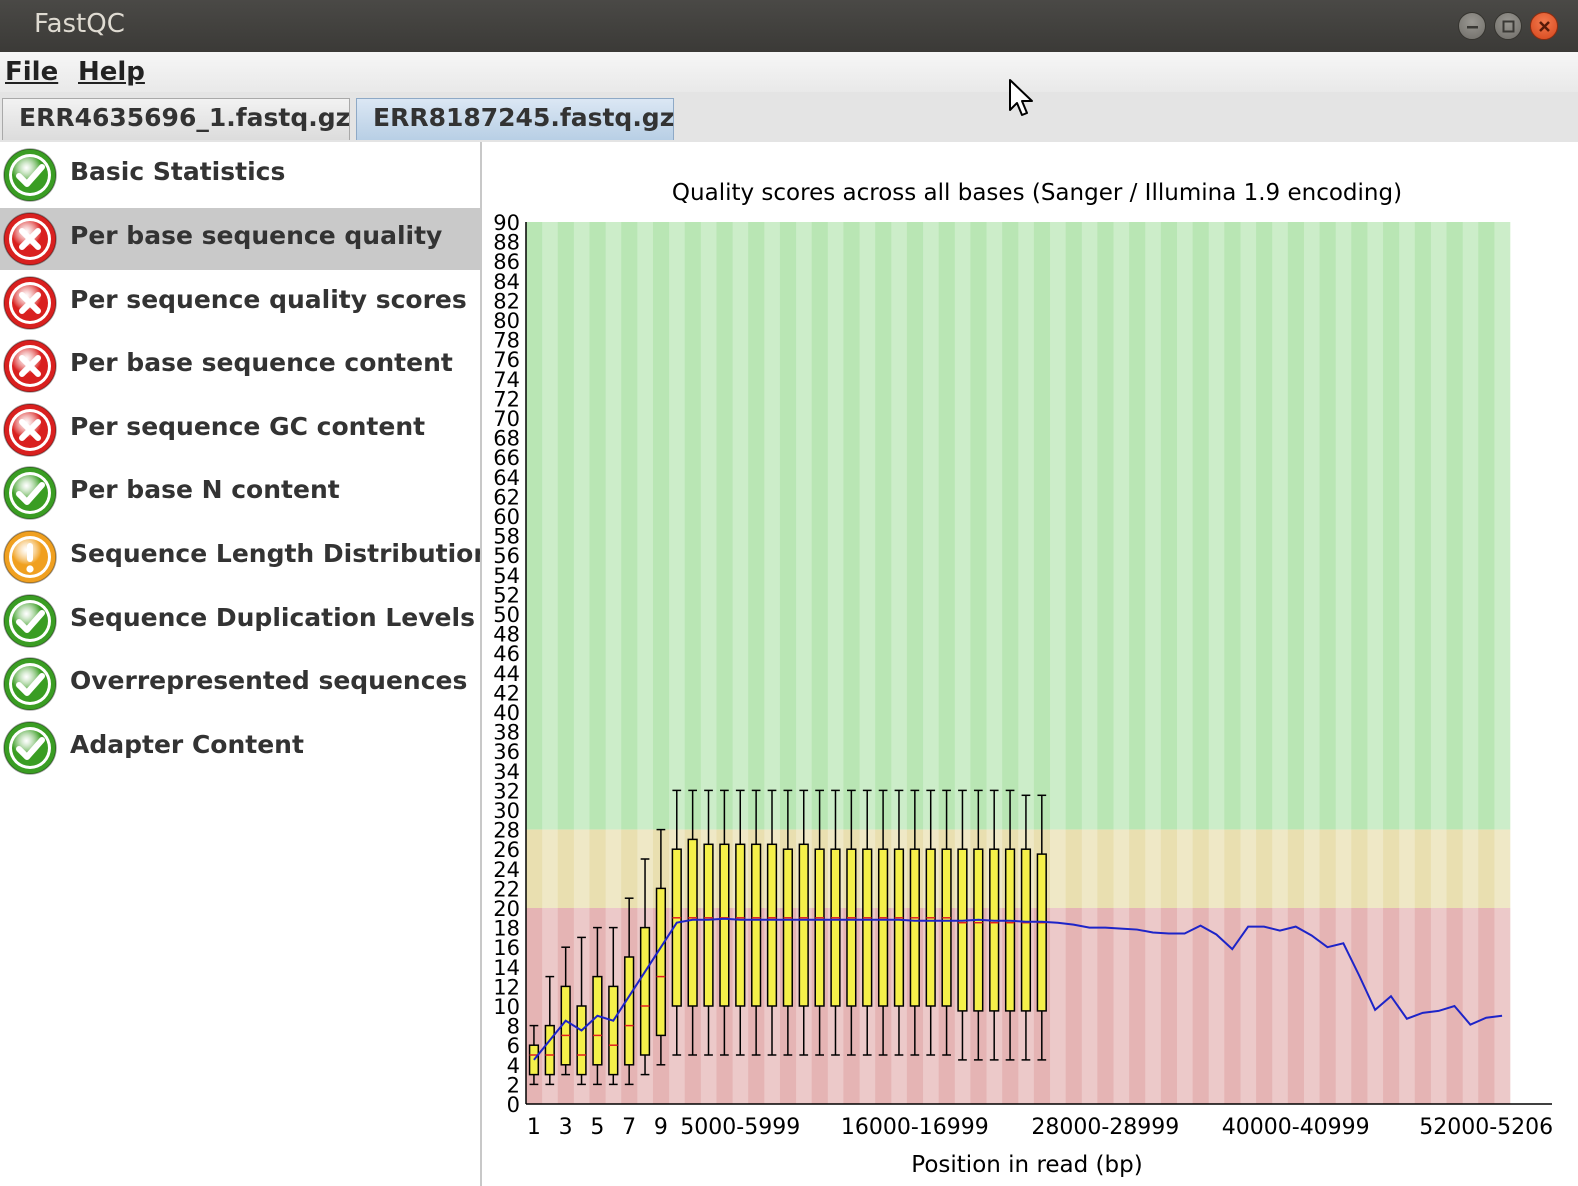 Image resolution: width=1578 pixels, height=1186 pixels. Describe the element at coordinates (506, 889) in the screenshot. I see `y-tick-label: 22` at that location.